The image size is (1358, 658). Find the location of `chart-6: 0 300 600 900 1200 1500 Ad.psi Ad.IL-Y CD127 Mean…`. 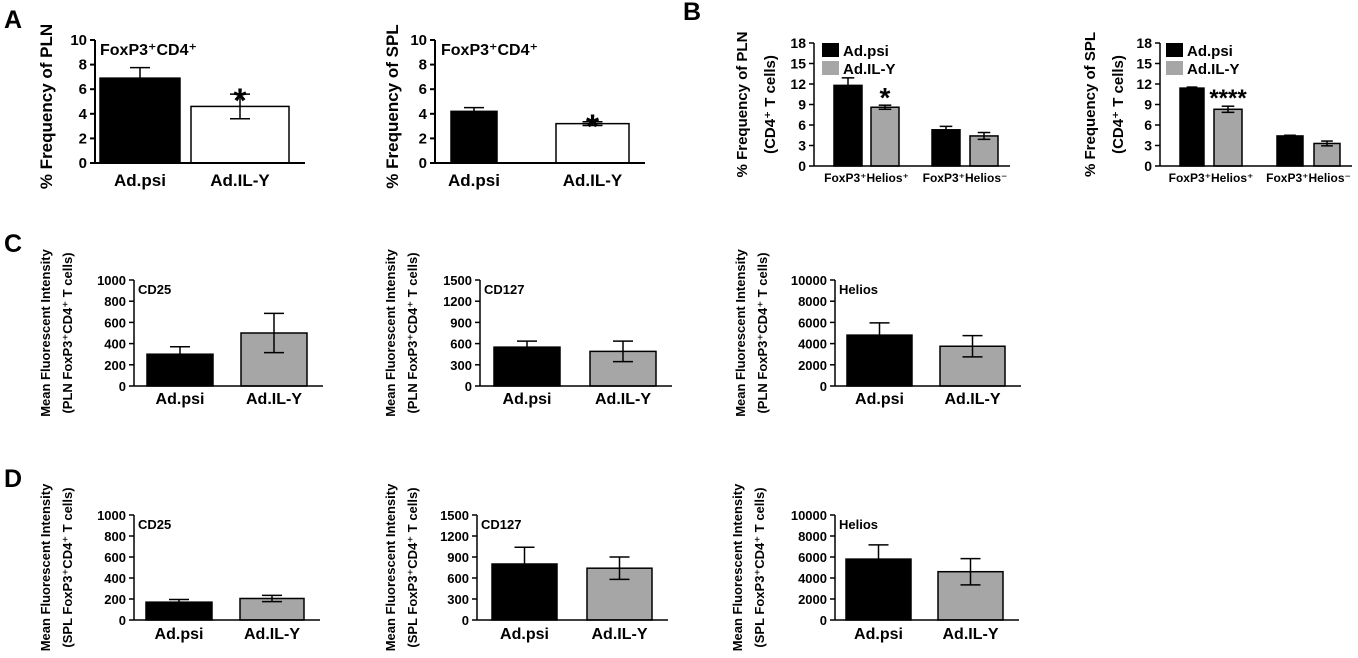

chart-6: 0 300 600 900 1200 1500 Ad.psi Ad.IL-Y CD127 Mean… is located at coordinates (527, 332).